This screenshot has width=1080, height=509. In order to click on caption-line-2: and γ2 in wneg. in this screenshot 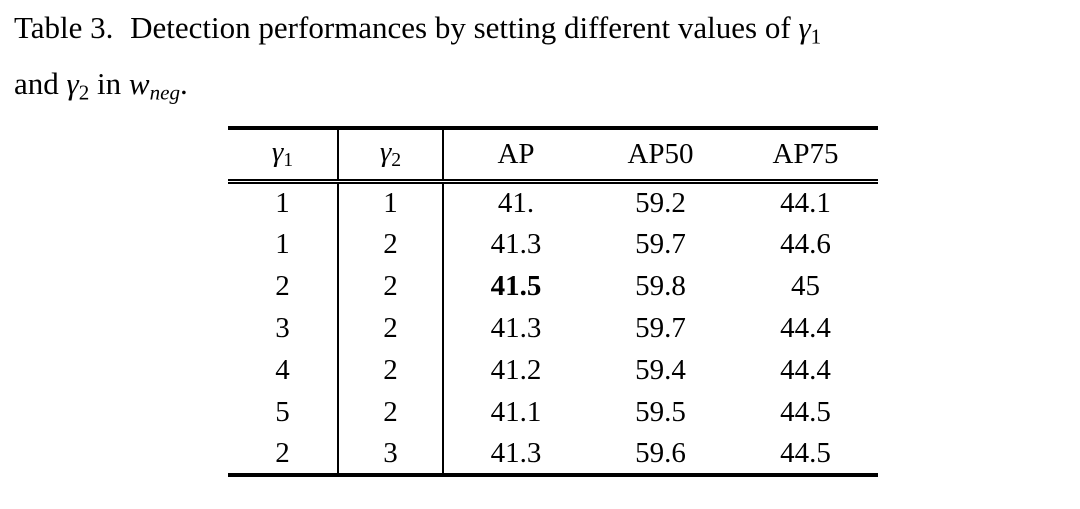, I will do `click(542, 88)`.